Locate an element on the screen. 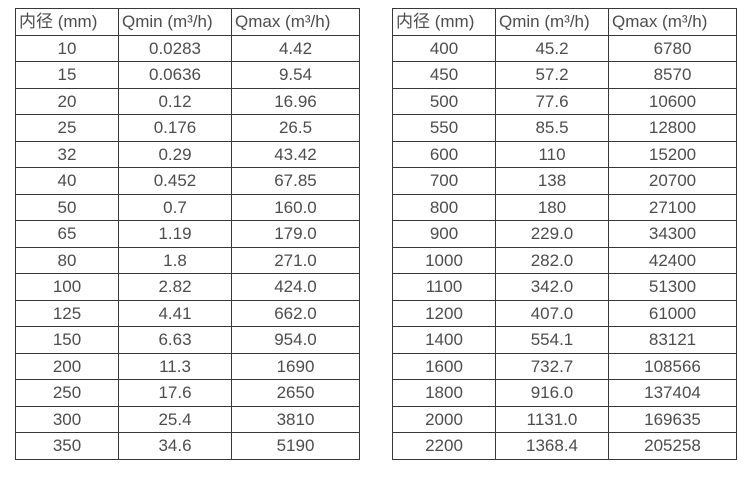  table-cell: 67.85 is located at coordinates (295, 181).